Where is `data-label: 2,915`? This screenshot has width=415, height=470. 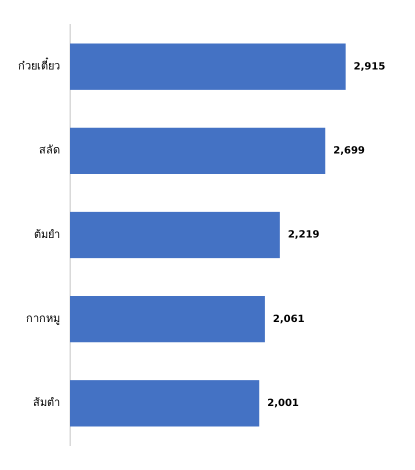
data-label: 2,915 is located at coordinates (370, 66).